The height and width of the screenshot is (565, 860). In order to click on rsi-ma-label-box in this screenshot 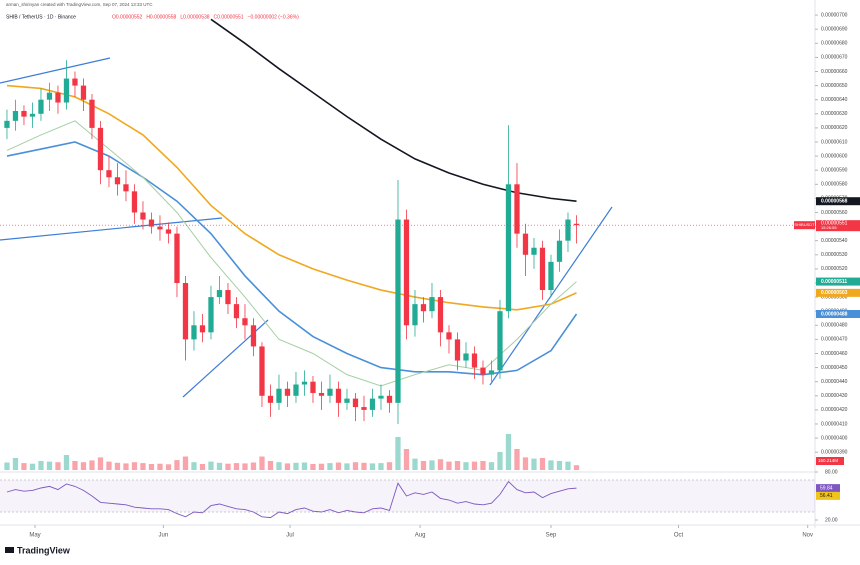, I will do `click(828, 495)`.